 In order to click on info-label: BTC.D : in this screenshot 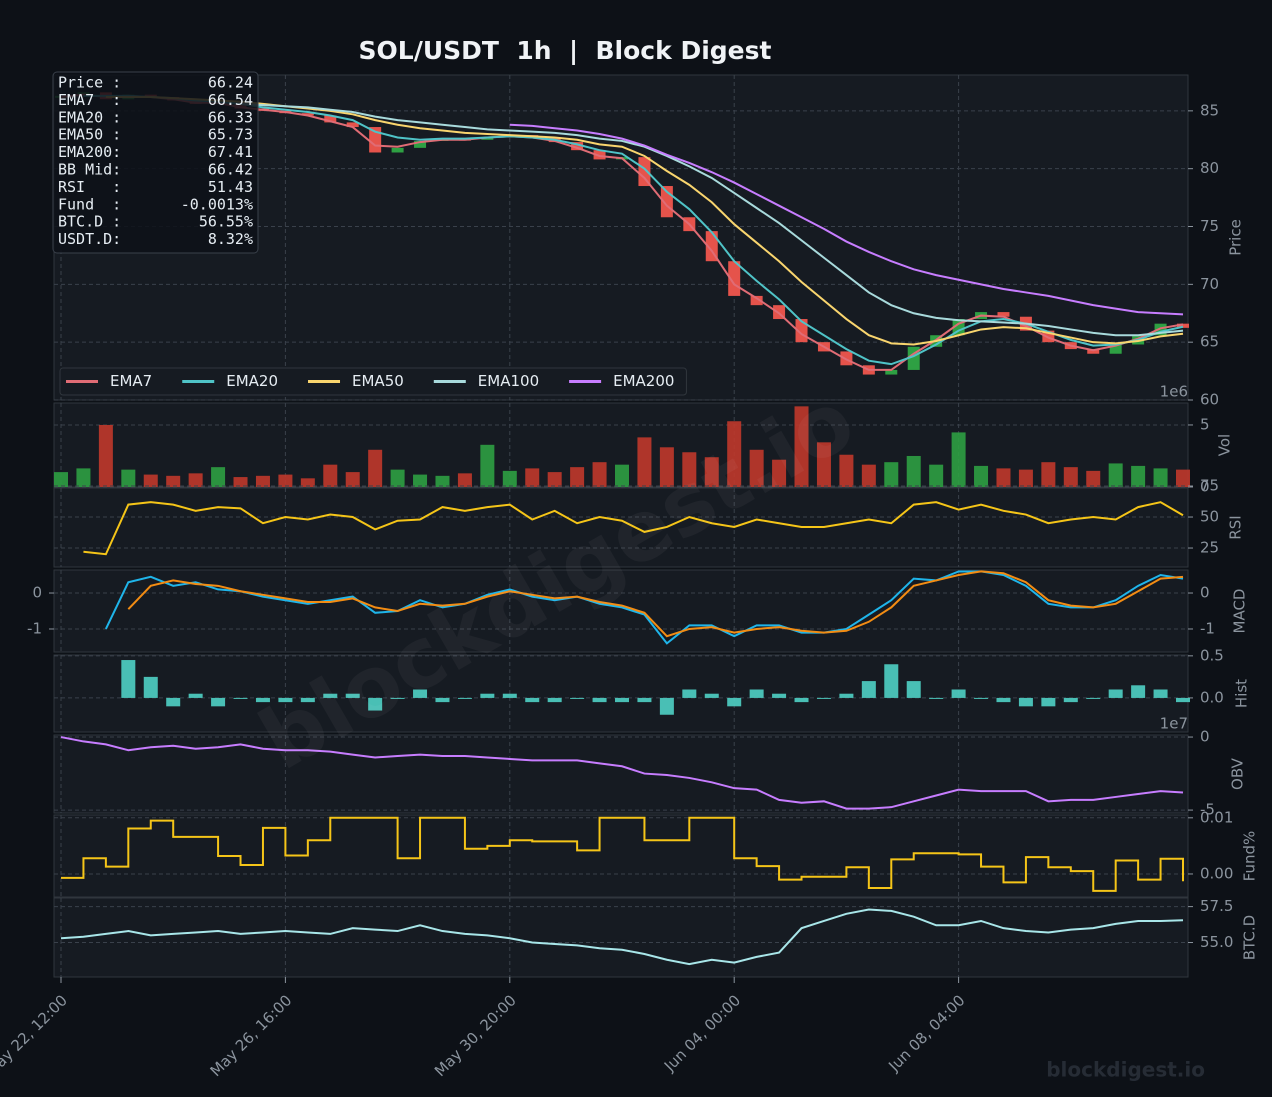, I will do `click(89, 222)`.